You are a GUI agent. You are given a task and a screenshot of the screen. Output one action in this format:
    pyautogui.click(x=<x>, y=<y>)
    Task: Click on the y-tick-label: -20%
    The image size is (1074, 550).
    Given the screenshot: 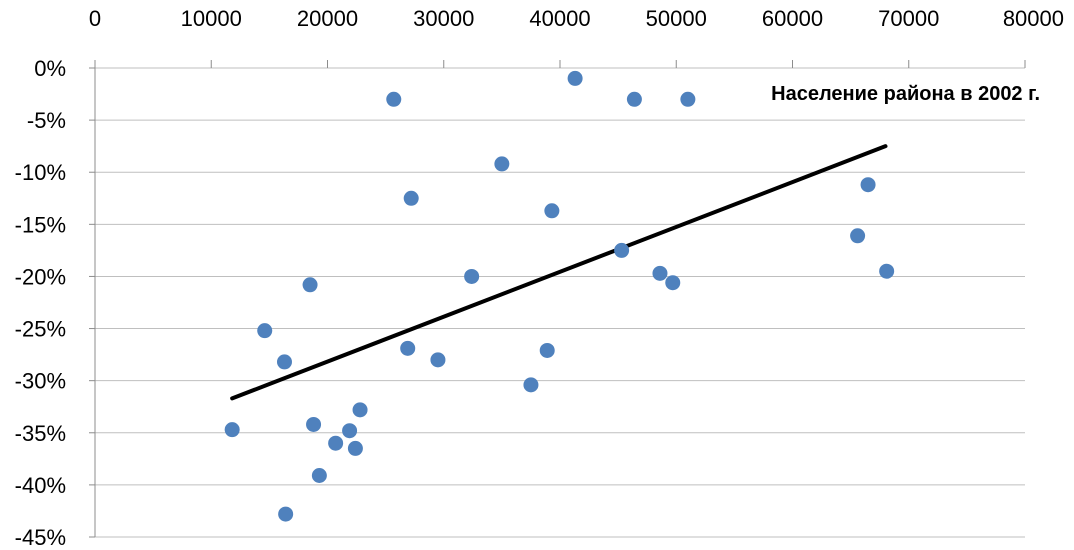 What is the action you would take?
    pyautogui.click(x=40, y=276)
    